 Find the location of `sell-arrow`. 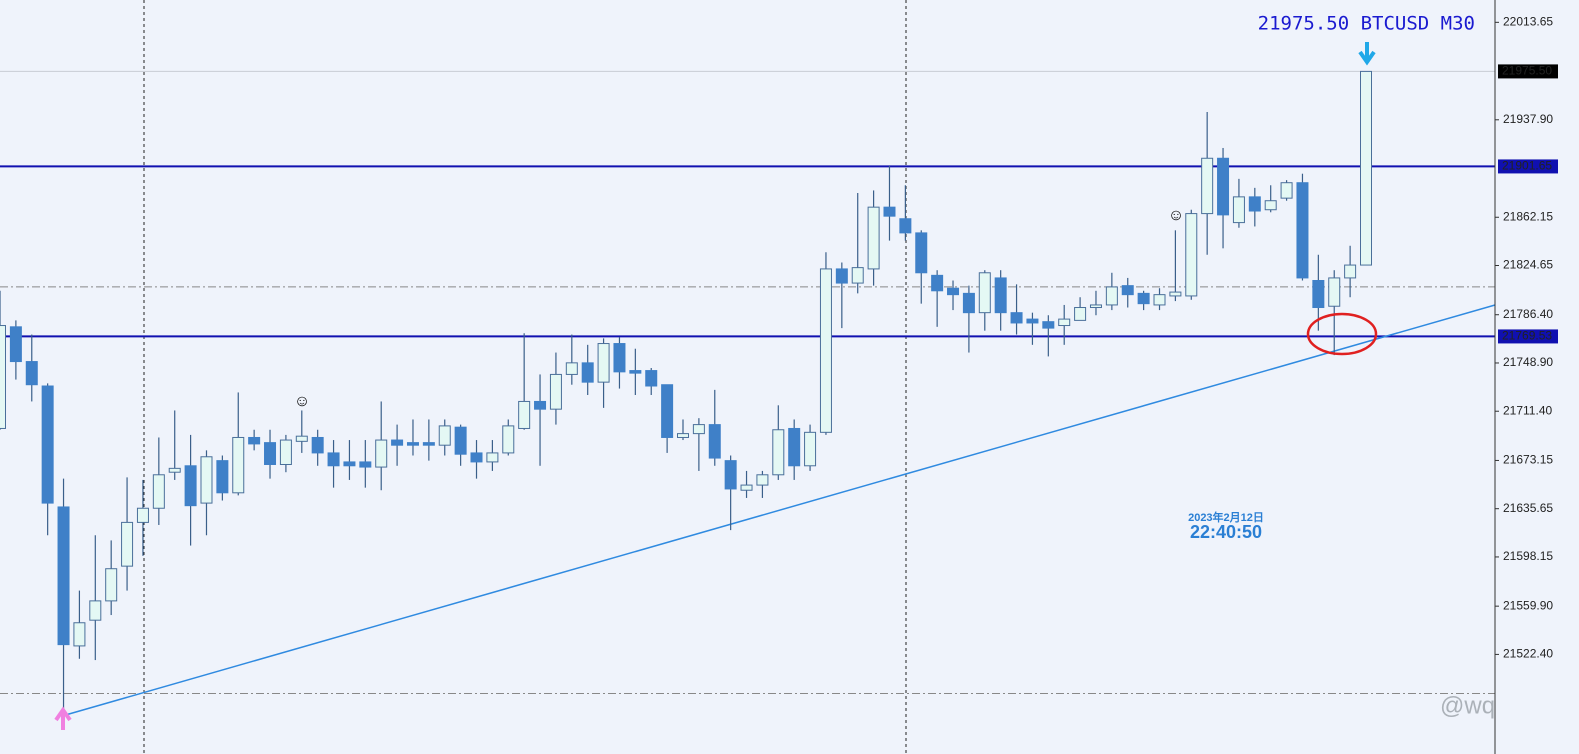

sell-arrow is located at coordinates (1367, 54).